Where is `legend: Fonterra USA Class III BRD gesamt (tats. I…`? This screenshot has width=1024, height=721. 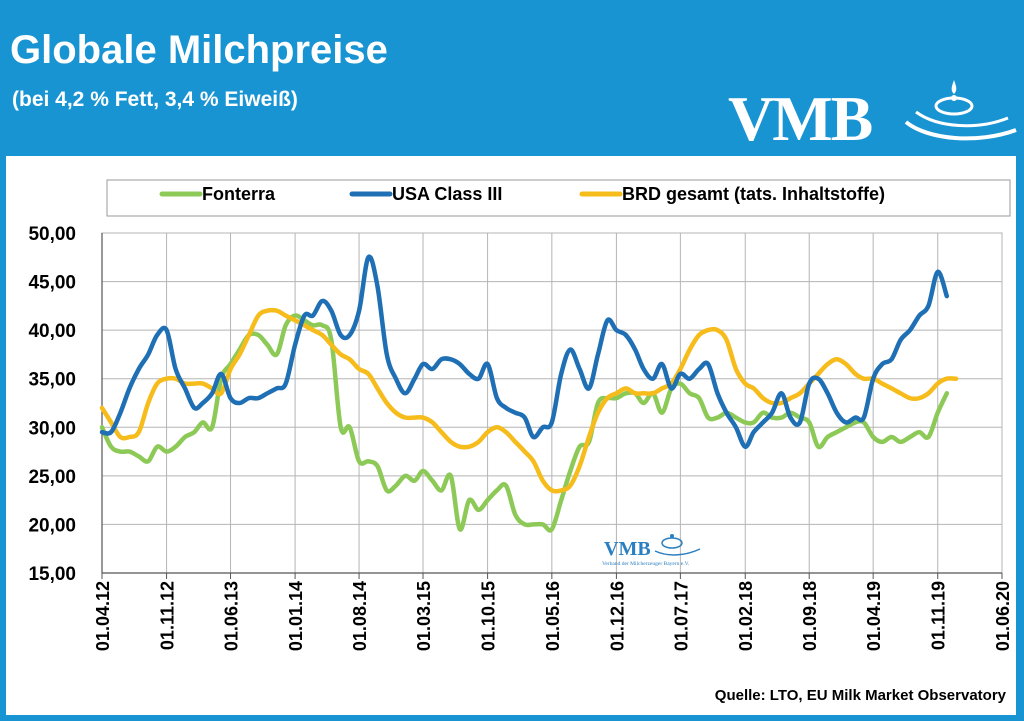
legend: Fonterra USA Class III BRD gesamt (tats. I… is located at coordinates (558, 198).